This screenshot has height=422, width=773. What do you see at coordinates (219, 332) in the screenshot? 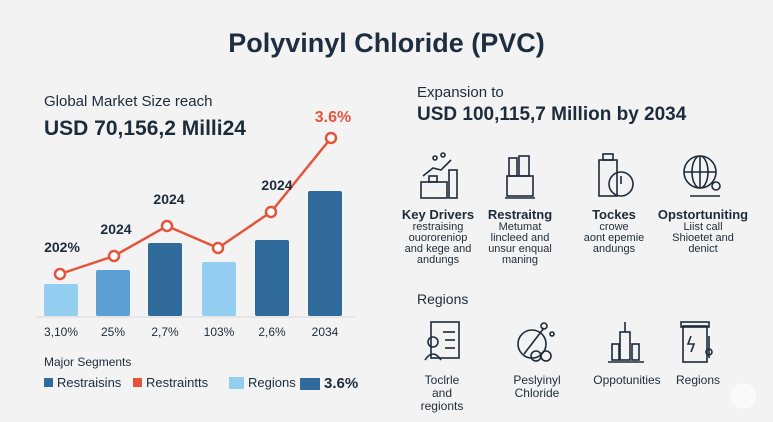
I see `x-tick-label: 103%` at bounding box center [219, 332].